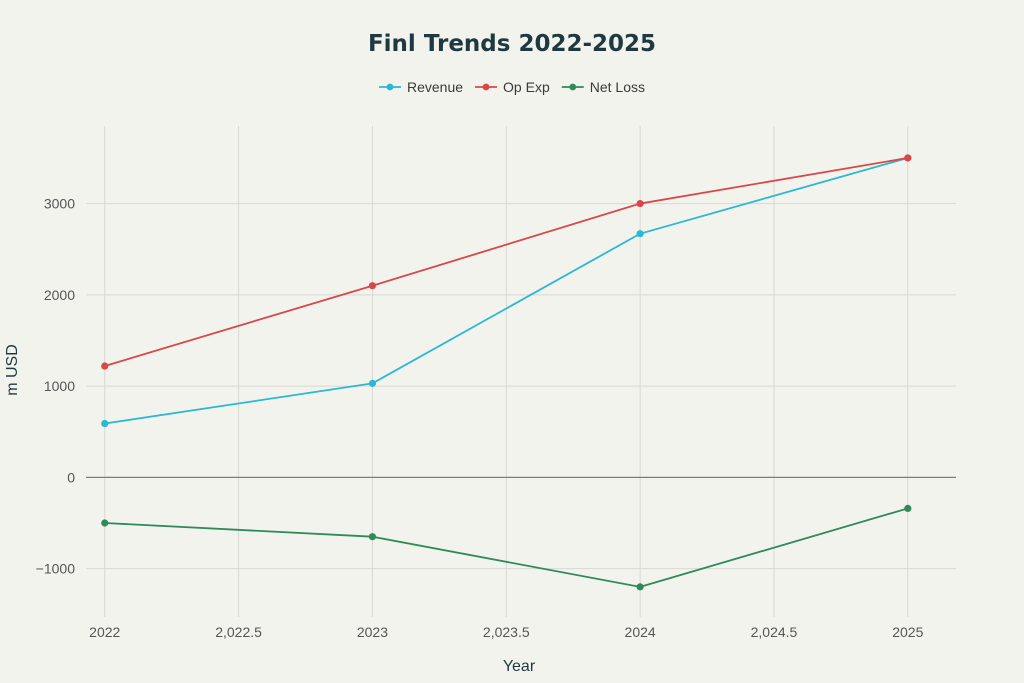 The height and width of the screenshot is (683, 1024). I want to click on y-axis-label: m USD, so click(12, 370).